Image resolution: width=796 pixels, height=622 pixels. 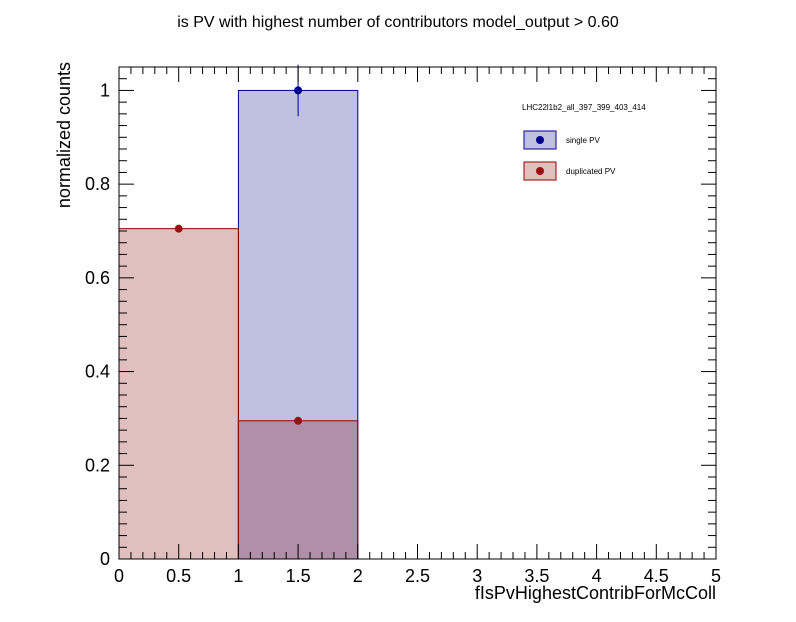 I want to click on y-tick-label: 0.6, so click(x=97, y=278).